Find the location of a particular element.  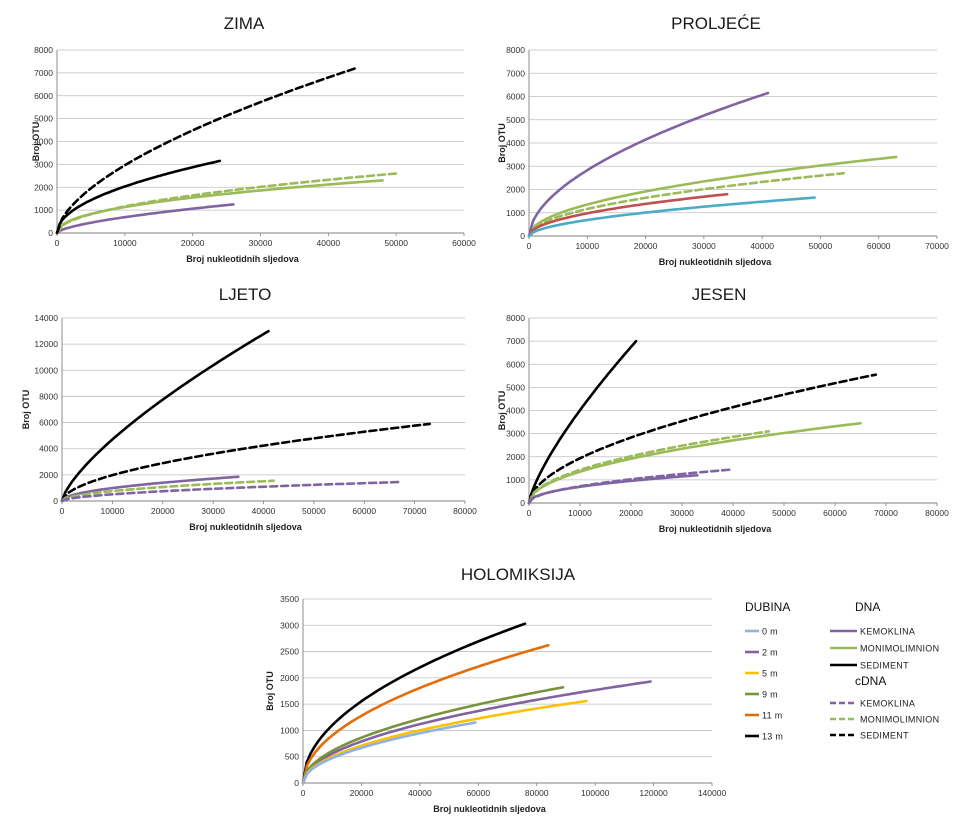

chart-title: HOLOMIKSIJA is located at coordinates (518, 574).